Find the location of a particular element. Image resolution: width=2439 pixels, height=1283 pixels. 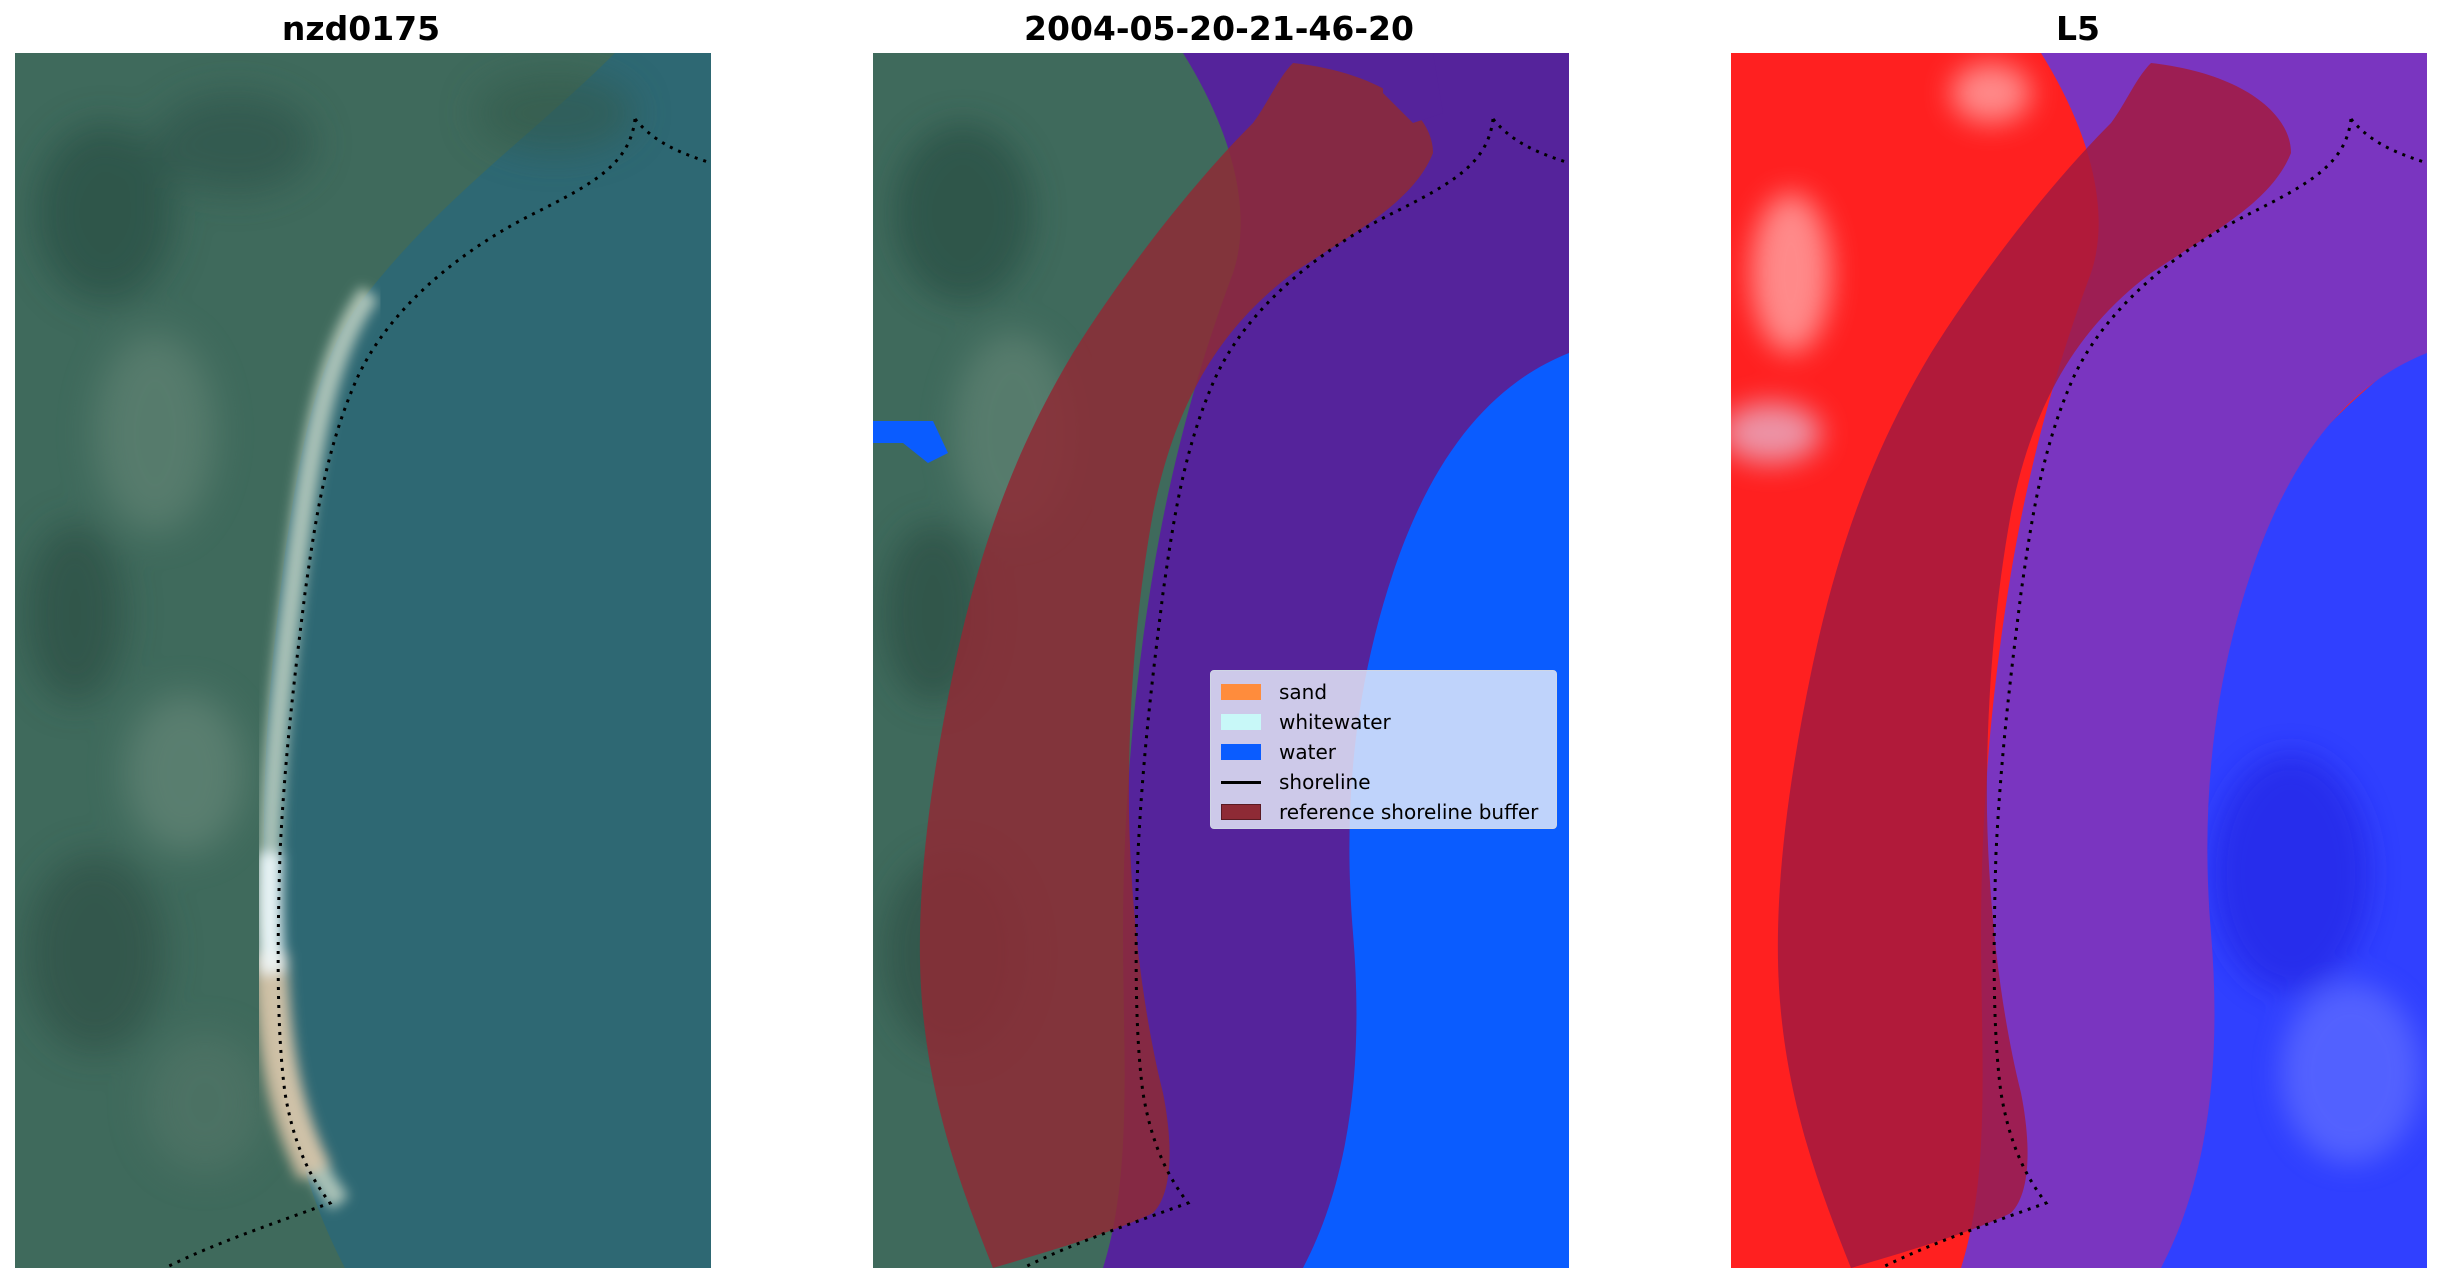

legend-label: reference shoreline buffer is located at coordinates (1409, 812).